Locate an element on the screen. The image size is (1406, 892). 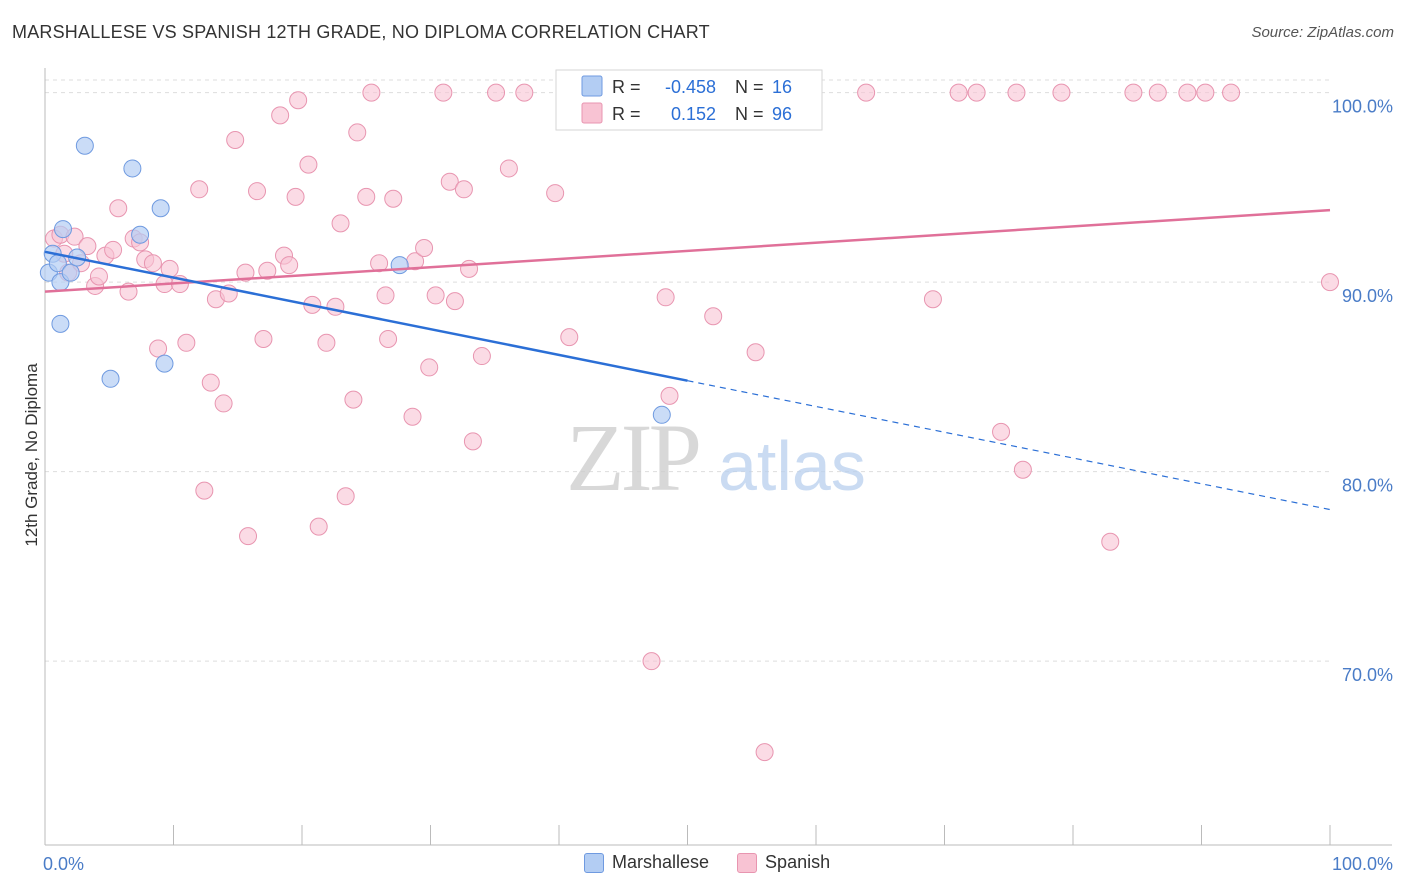
marshallese-series is located at coordinates (355, 280).